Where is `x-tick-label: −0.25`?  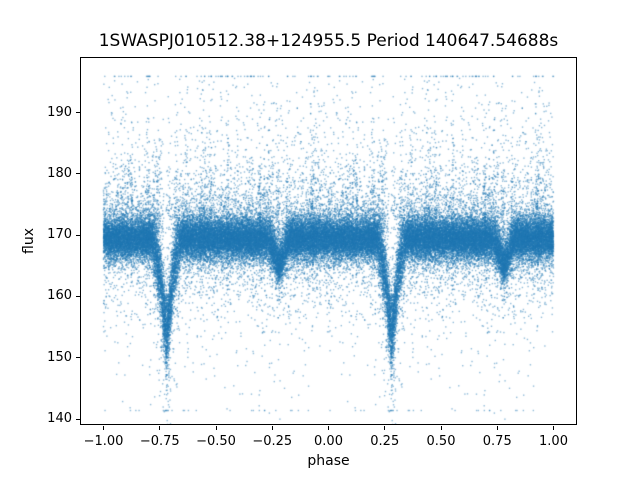
x-tick-label: −0.25 is located at coordinates (272, 441).